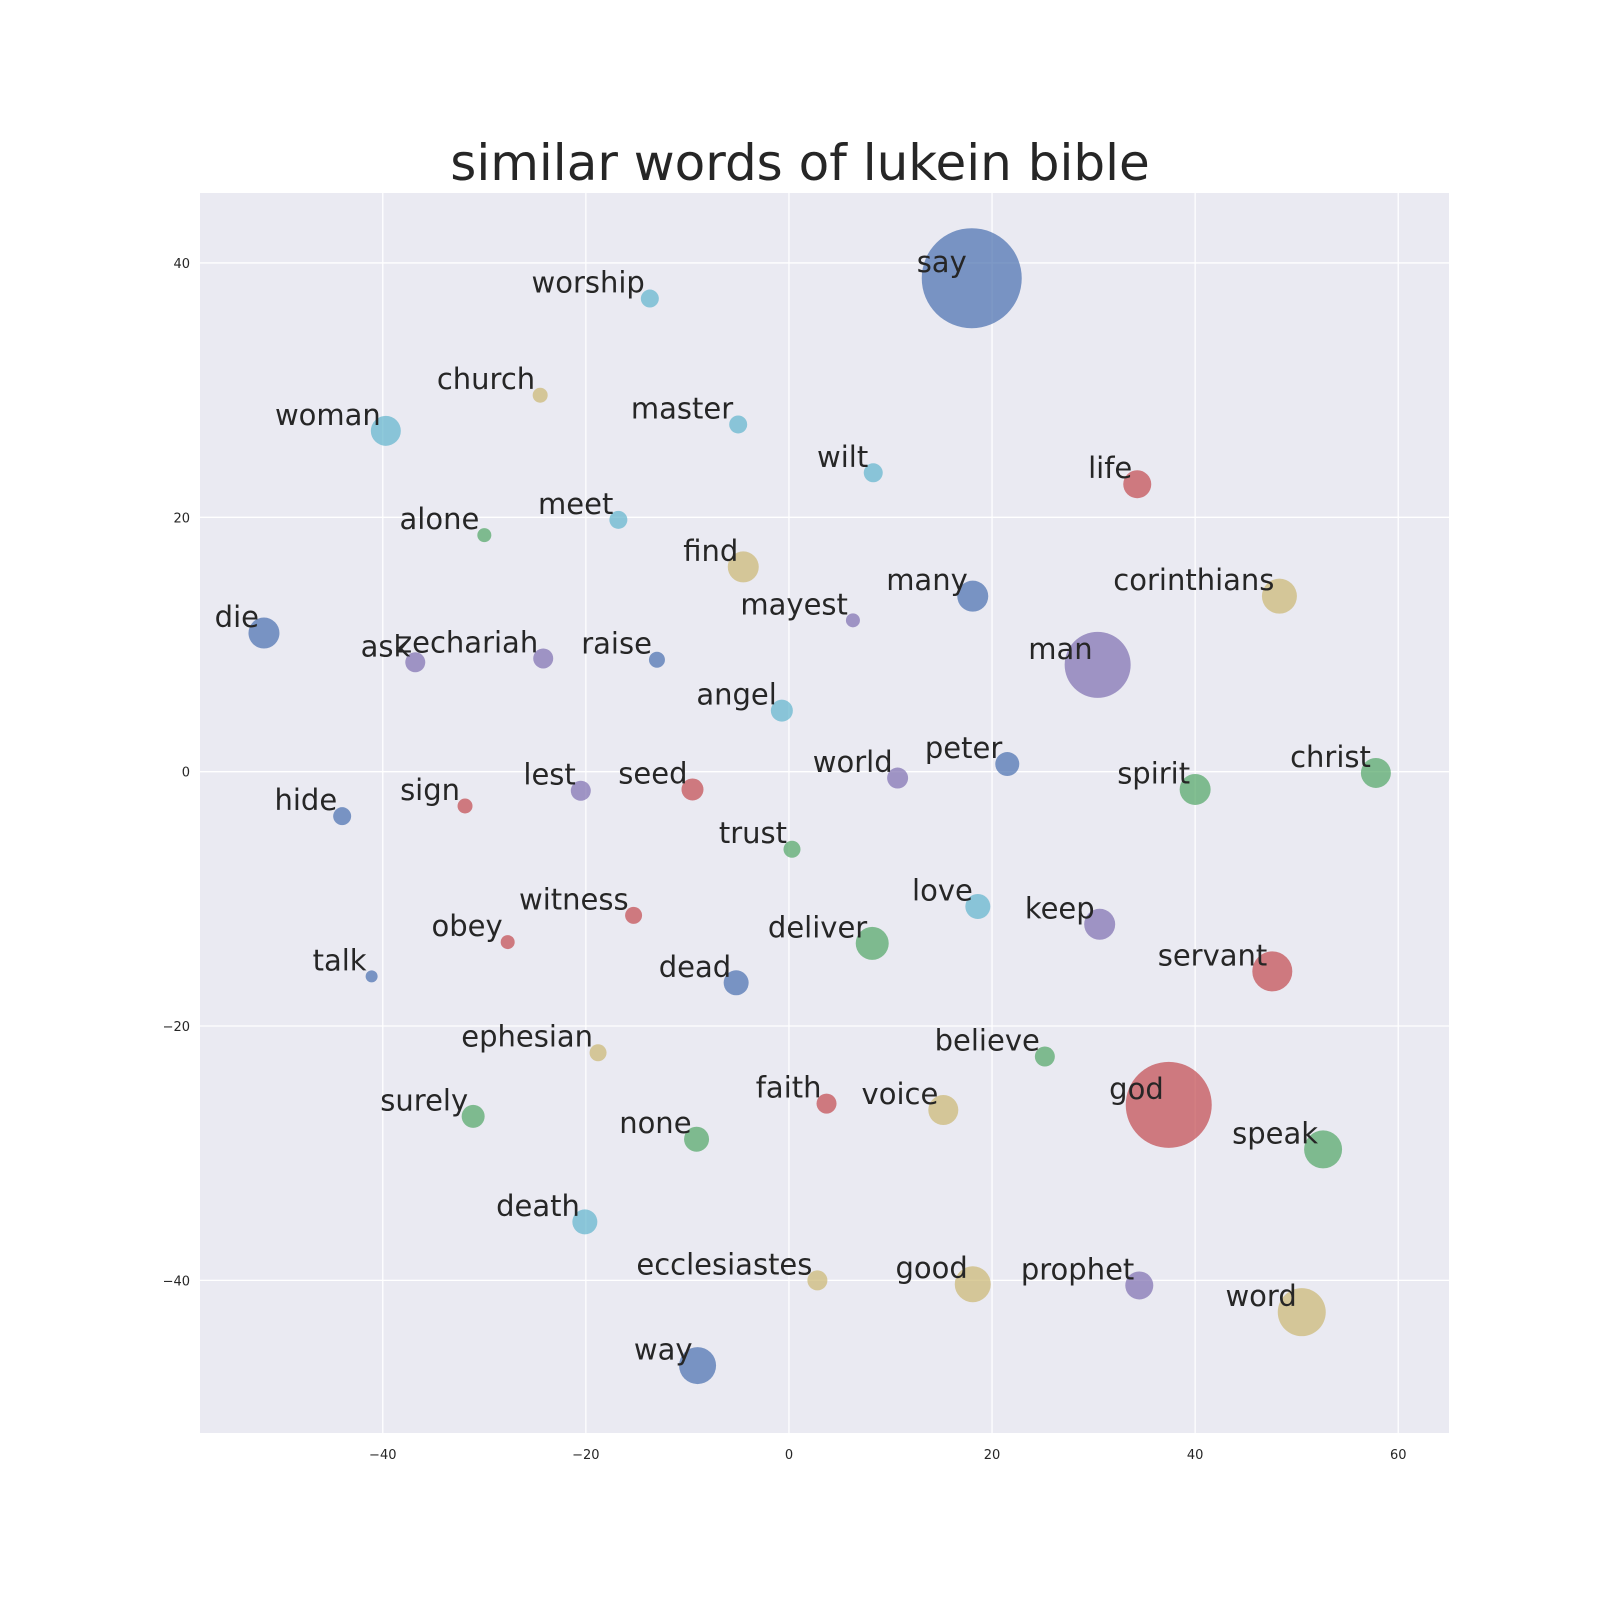 The height and width of the screenshot is (1600, 1600). I want to click on y-tick-label: 40, so click(181, 264).